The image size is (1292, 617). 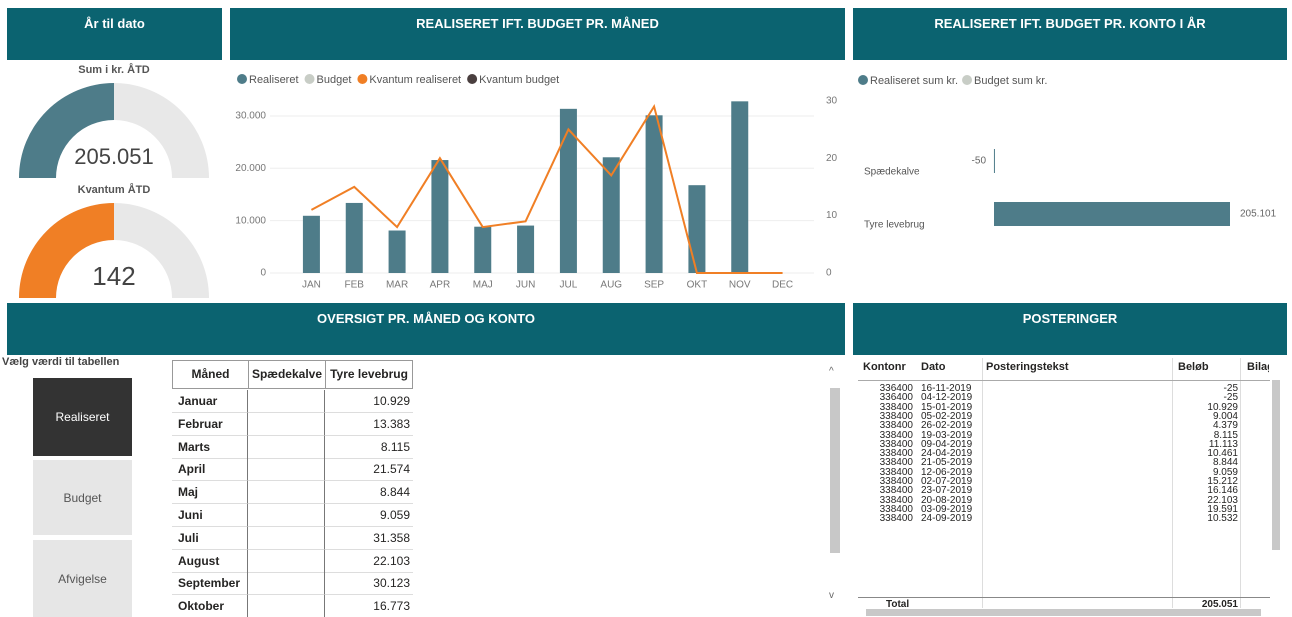 What do you see at coordinates (82, 497) in the screenshot?
I see `slicer-option: Budget` at bounding box center [82, 497].